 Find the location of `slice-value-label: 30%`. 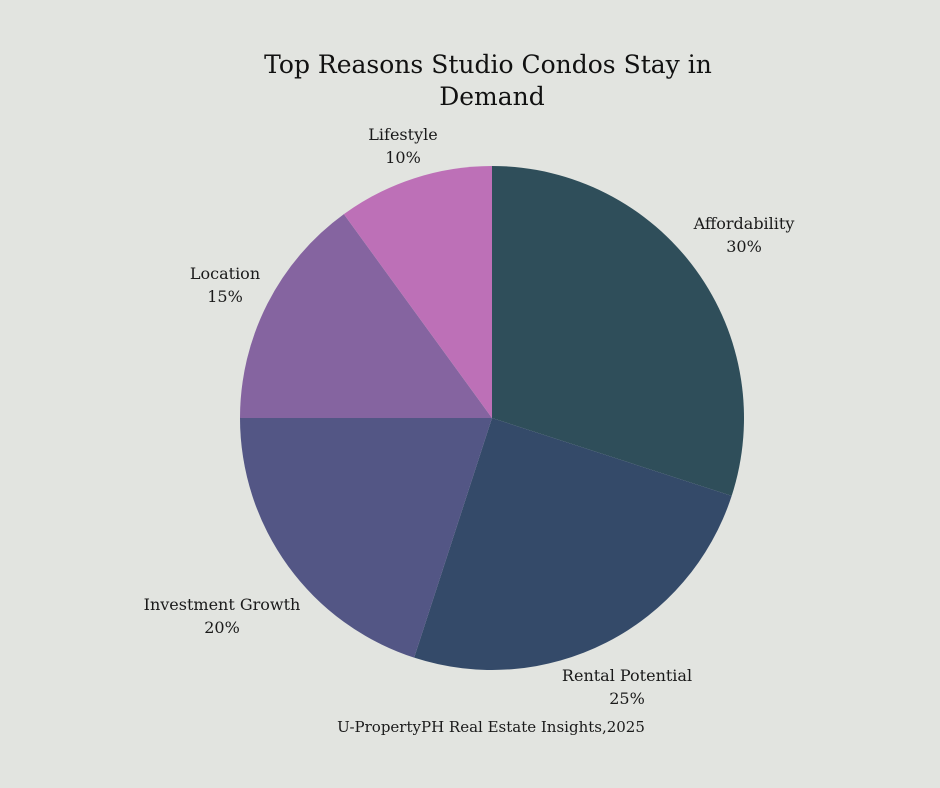

slice-value-label: 30% is located at coordinates (744, 246).